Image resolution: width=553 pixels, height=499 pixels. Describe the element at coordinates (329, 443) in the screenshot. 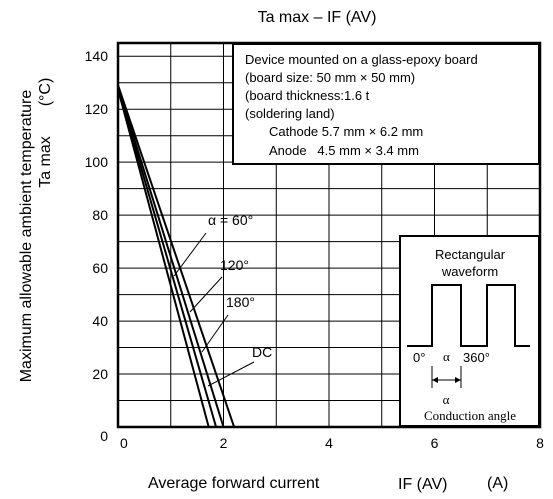

I see `x-tick-label: 4` at that location.